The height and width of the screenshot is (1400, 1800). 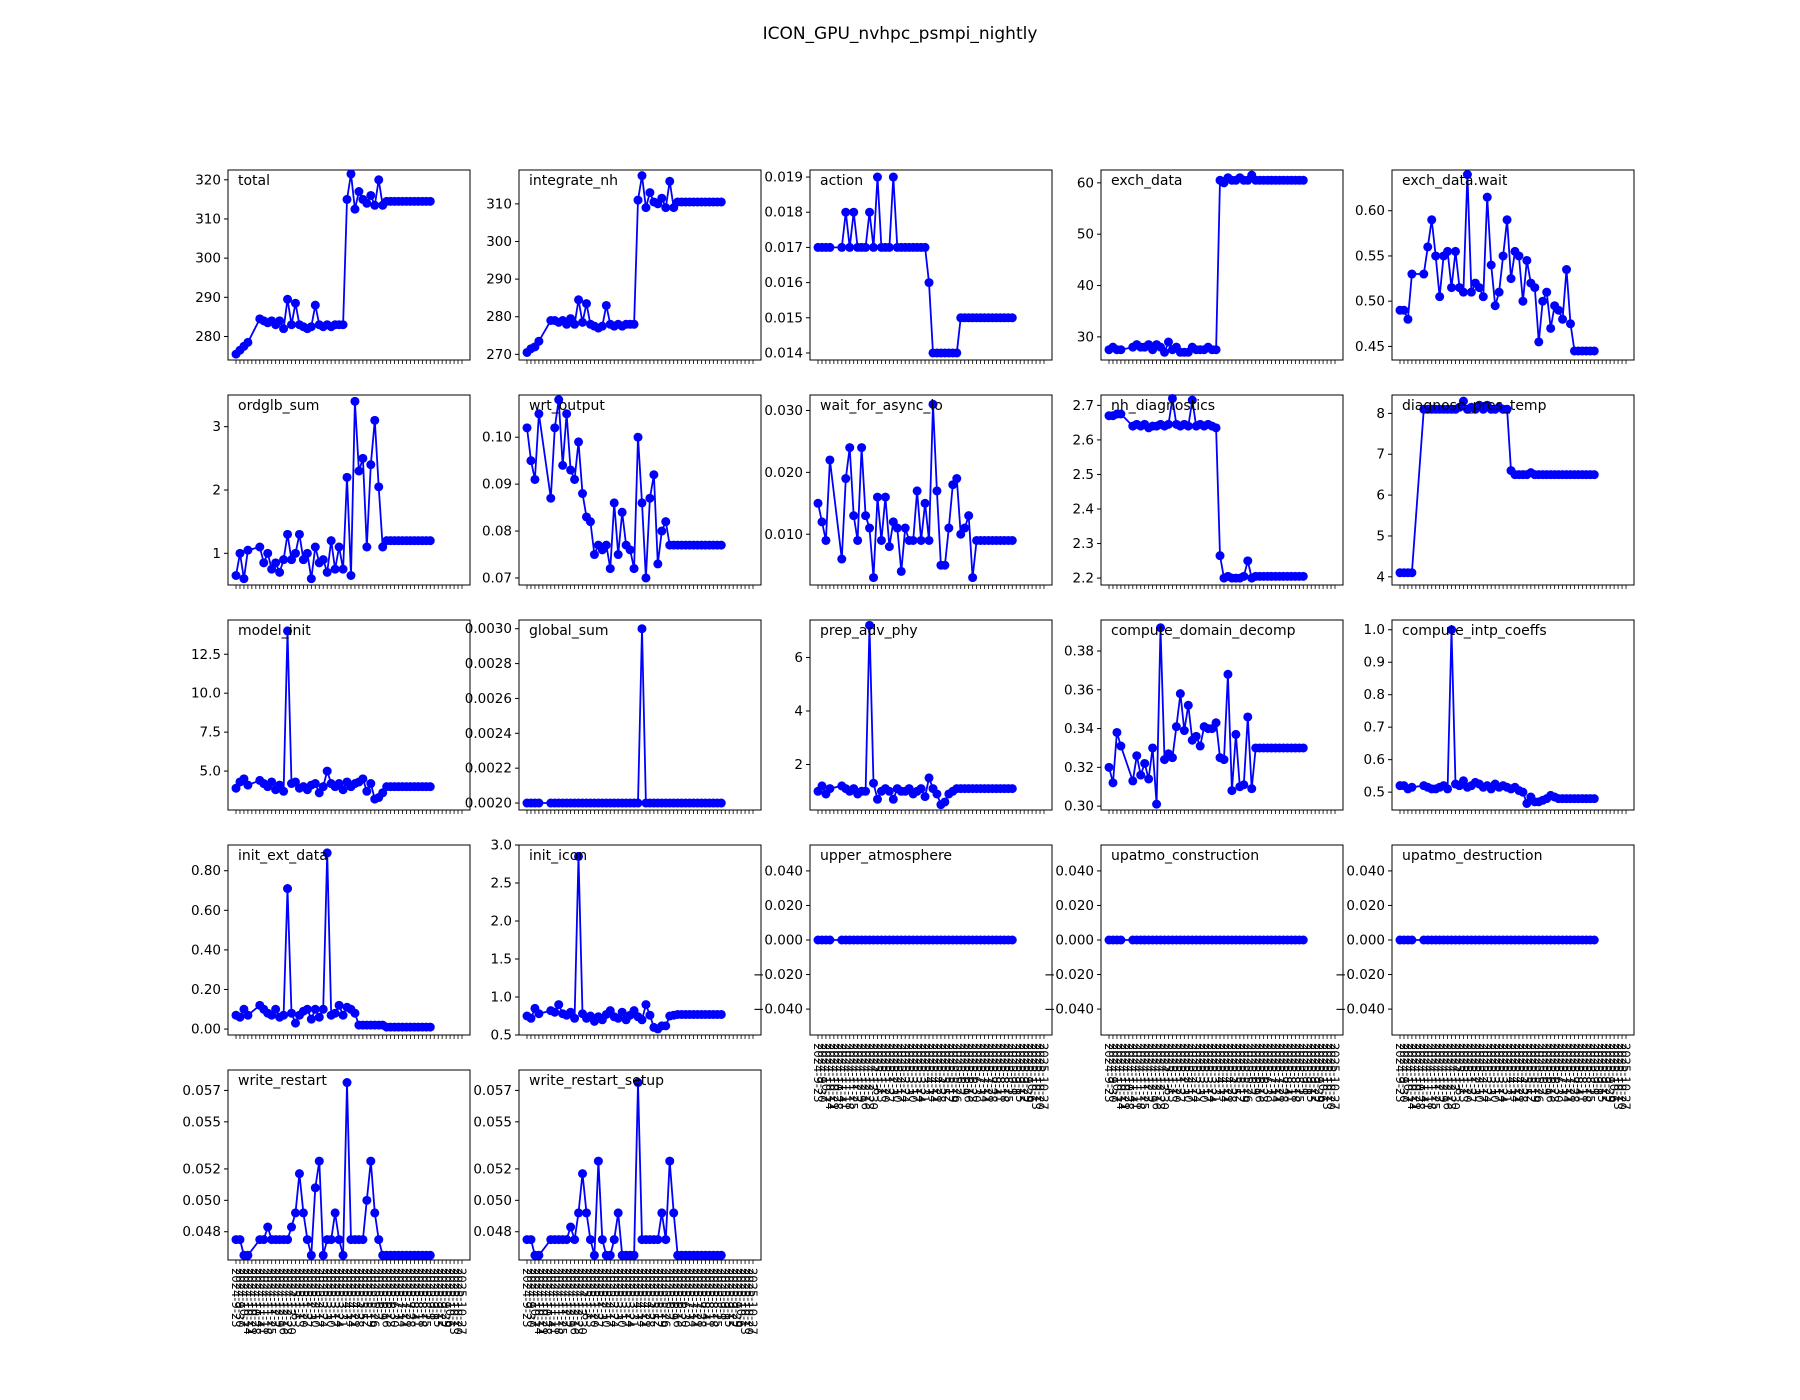 I want to click on y-tick-label: 60, so click(x=1085, y=183).